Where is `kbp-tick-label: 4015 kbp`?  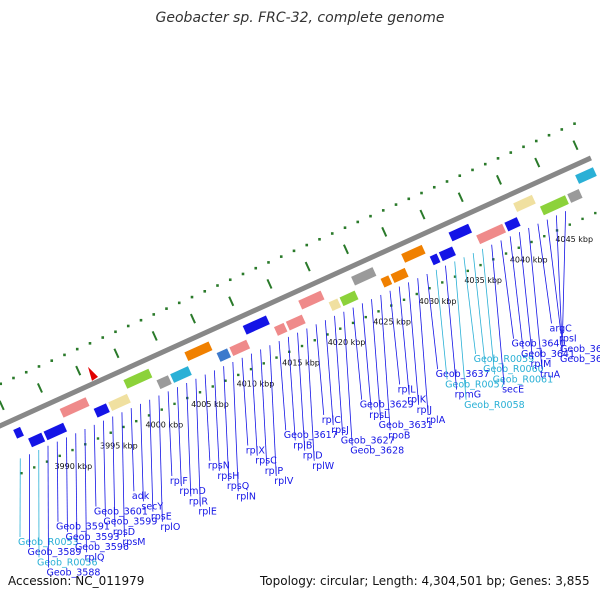 kbp-tick-label: 4015 kbp is located at coordinates (301, 363).